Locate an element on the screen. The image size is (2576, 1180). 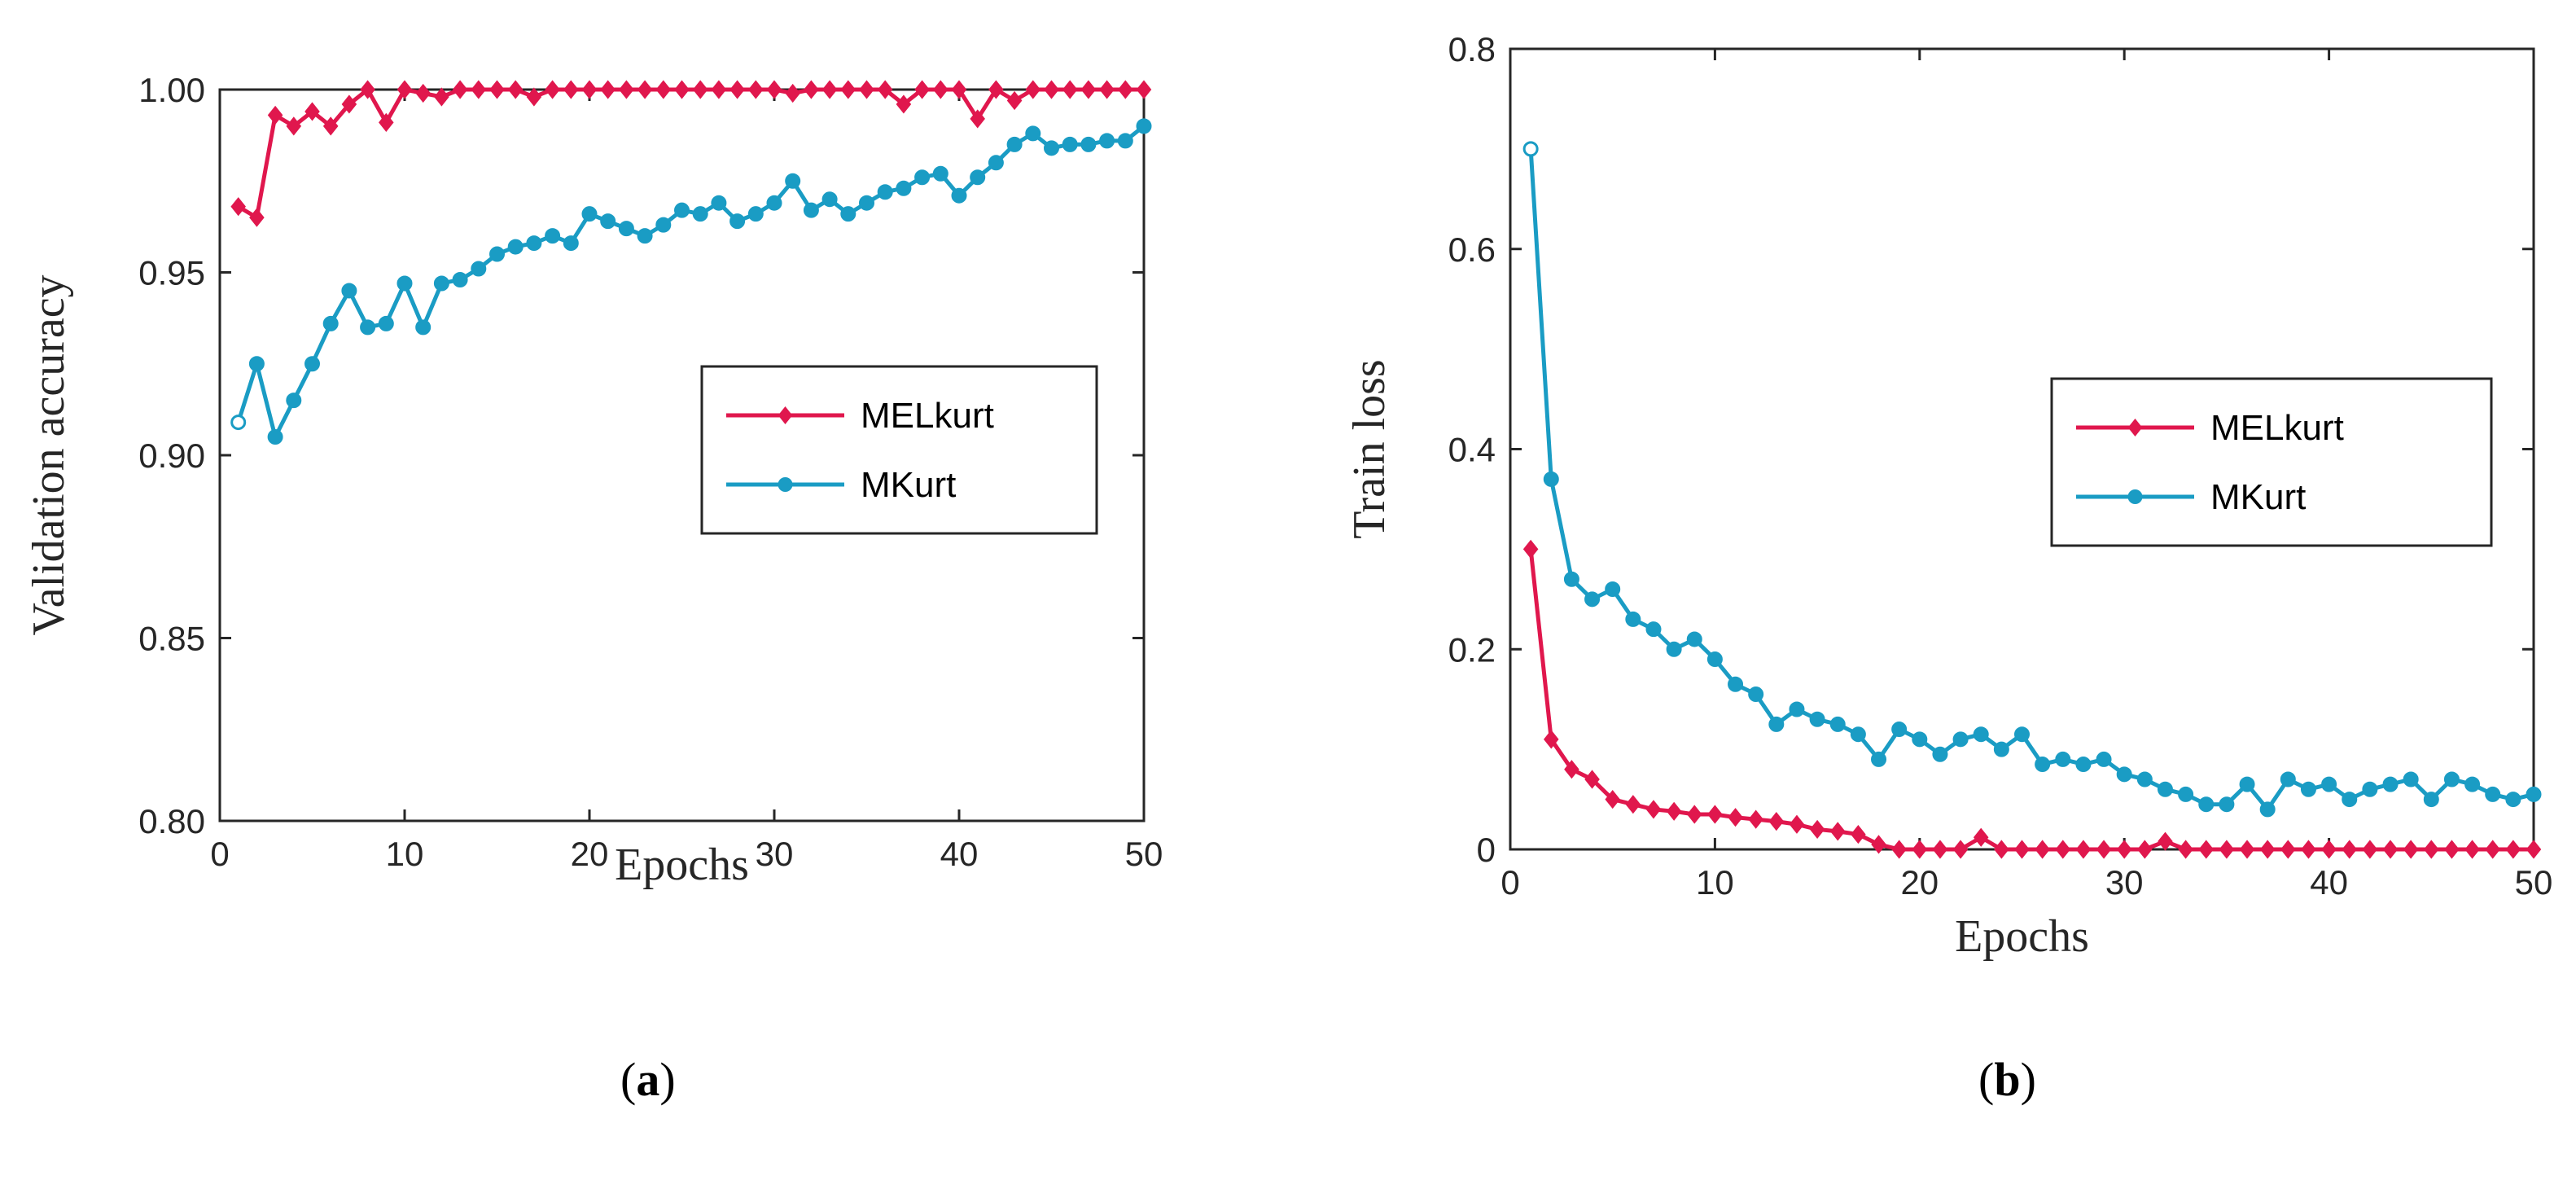
y-axis-title: Train loss is located at coordinates (1369, 449).